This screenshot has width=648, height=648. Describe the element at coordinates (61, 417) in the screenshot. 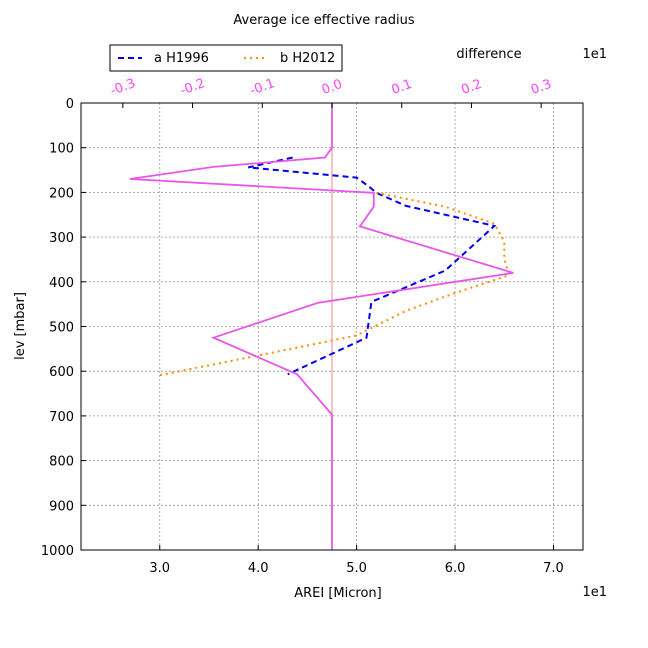

I see `y-tick-label-7: 700` at that location.